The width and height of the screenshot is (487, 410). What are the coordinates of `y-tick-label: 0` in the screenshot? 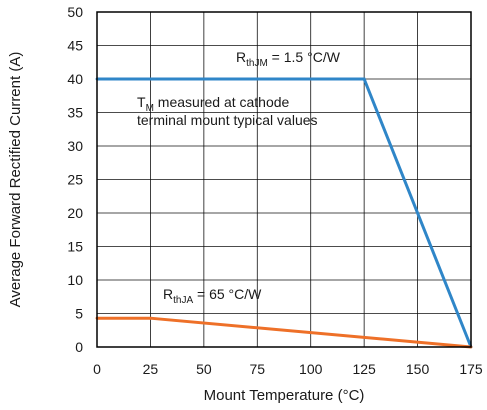 It's located at (79, 347).